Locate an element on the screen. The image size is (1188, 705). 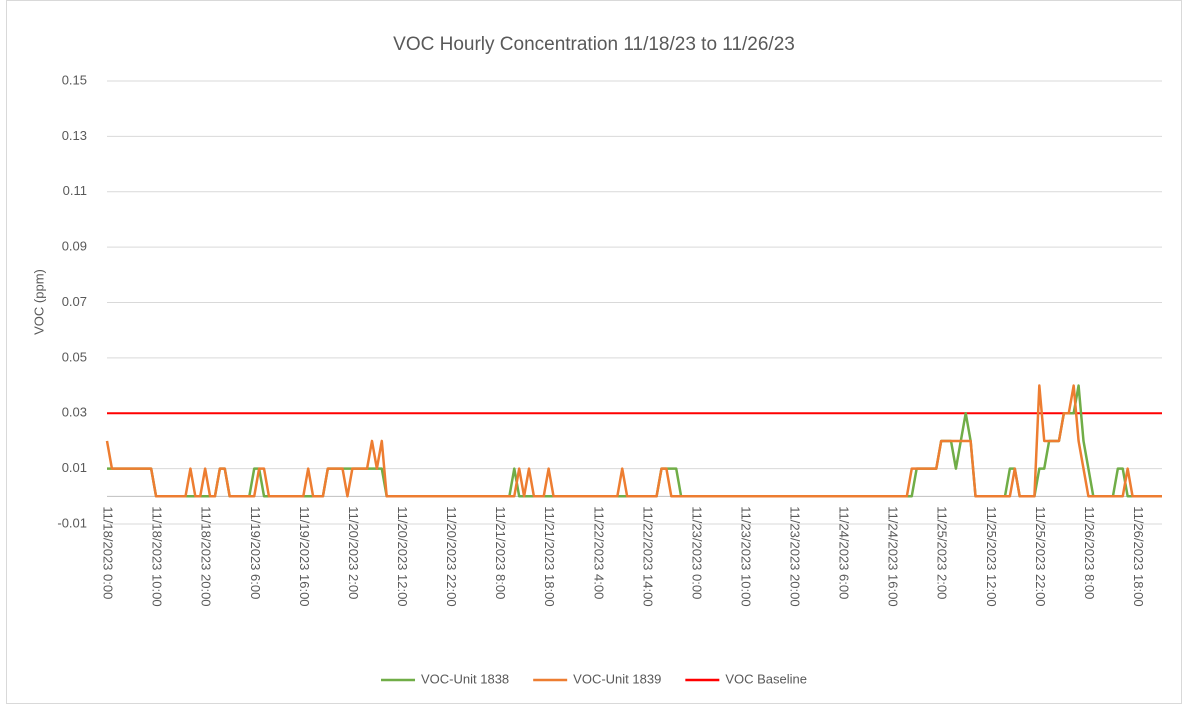
y-tick-label: 0.09 is located at coordinates (74, 246).